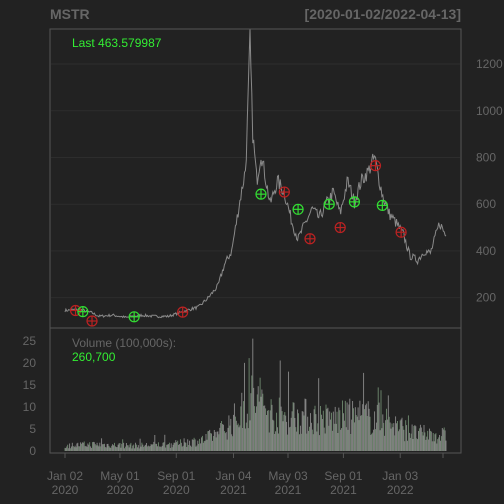 This screenshot has height=504, width=504. I want to click on volume-tick-label: 5, so click(32, 429).